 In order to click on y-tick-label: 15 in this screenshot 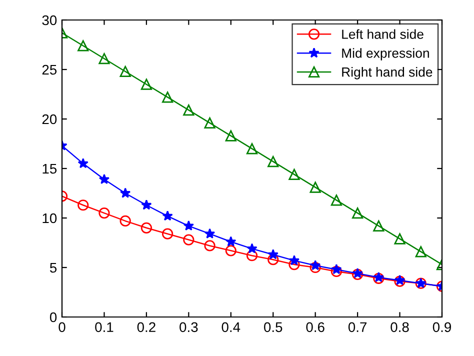, I will do `click(49, 169)`.